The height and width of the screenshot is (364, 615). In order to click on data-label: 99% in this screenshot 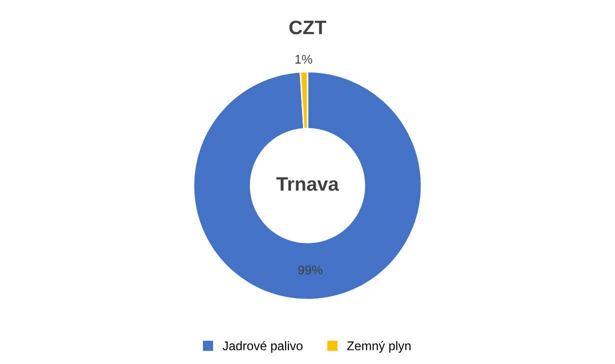, I will do `click(310, 270)`.